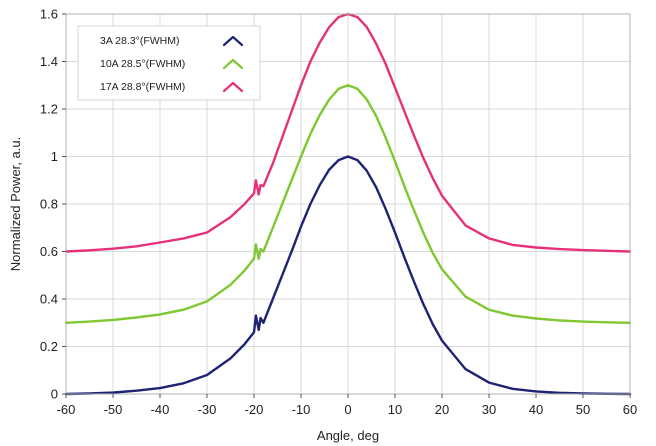 The width and height of the screenshot is (656, 446). I want to click on y-axis-title: Normalized Power, a.u., so click(15, 204).